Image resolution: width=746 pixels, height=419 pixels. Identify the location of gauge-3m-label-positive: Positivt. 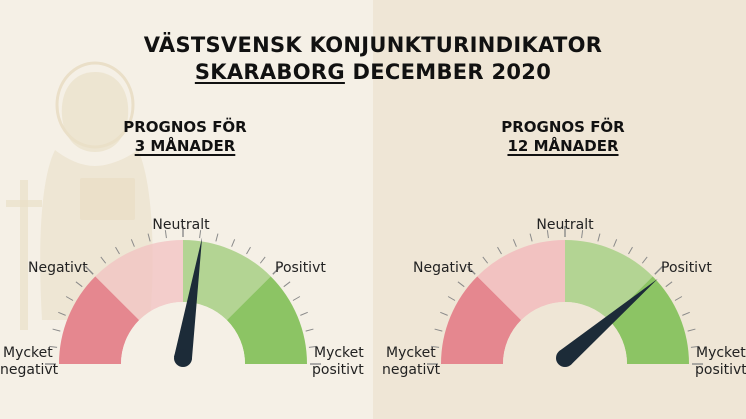
(300, 268).